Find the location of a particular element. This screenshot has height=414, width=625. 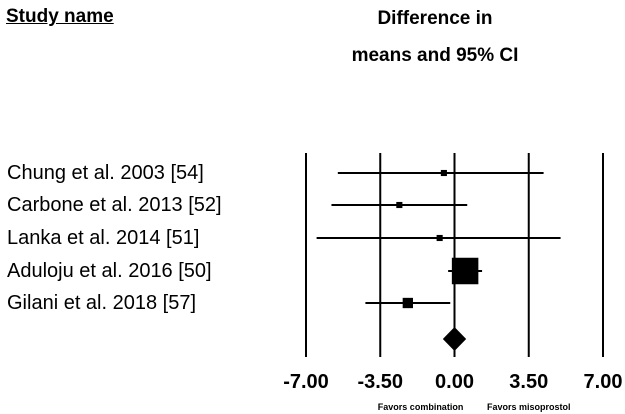

x-tick-label: 3.50 is located at coordinates (528, 382).